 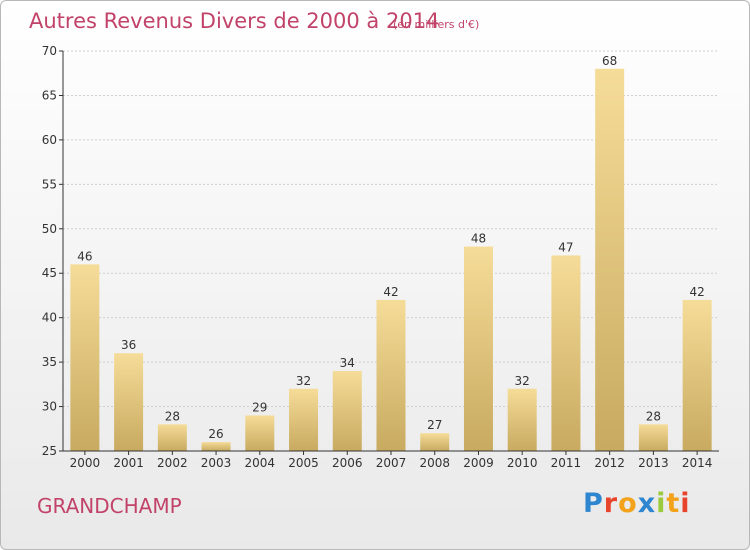 What do you see at coordinates (49, 407) in the screenshot?
I see `y-tick-label: 30` at bounding box center [49, 407].